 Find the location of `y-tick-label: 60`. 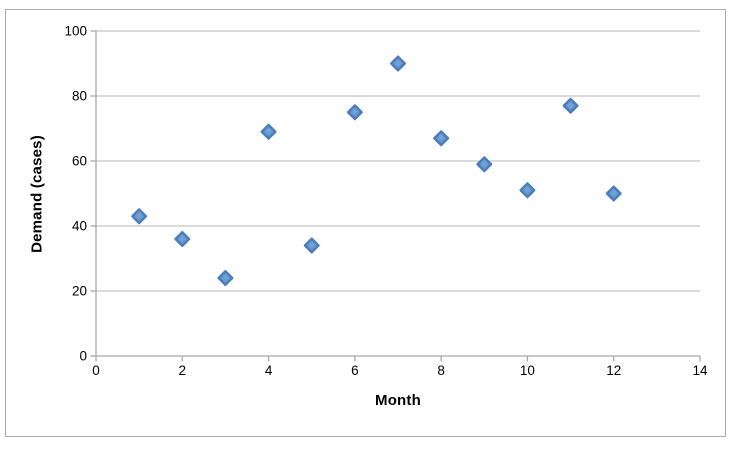

y-tick-label: 60 is located at coordinates (79, 161).